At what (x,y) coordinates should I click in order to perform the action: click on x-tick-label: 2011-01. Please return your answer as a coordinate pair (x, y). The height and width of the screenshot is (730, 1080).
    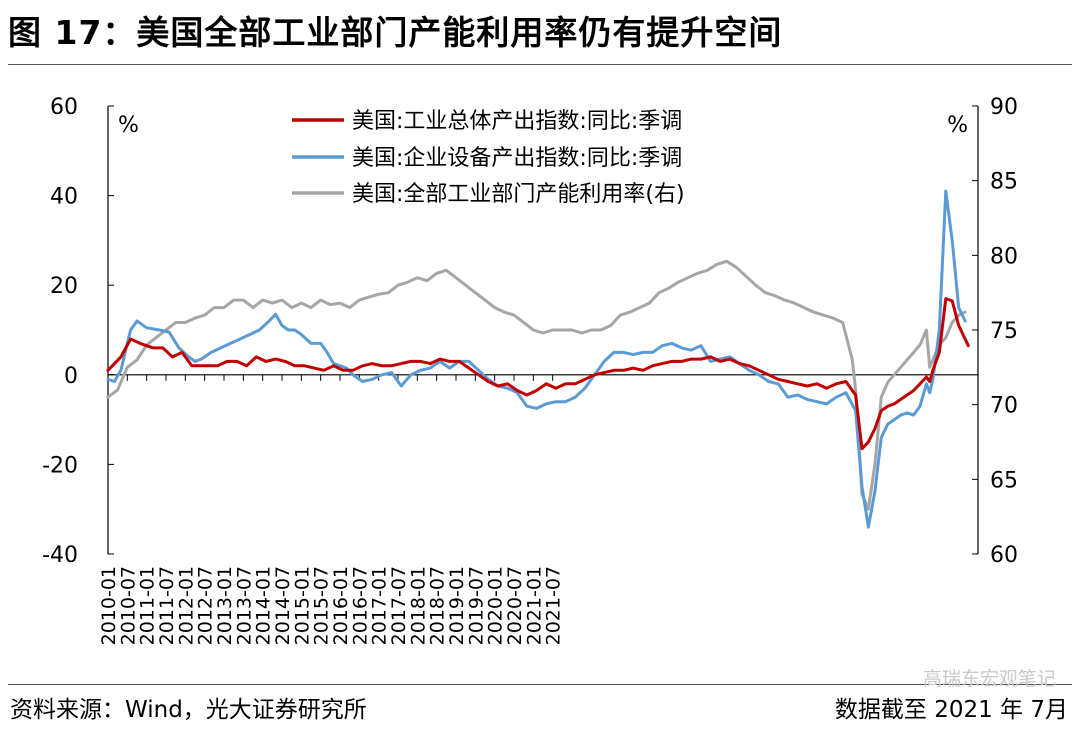
    Looking at the image, I should click on (148, 605).